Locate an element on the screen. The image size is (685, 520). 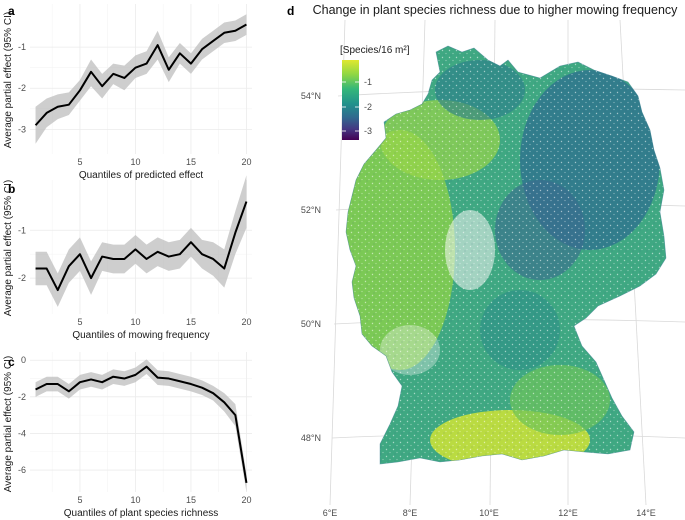
panel-a-xtick-label: 10 is located at coordinates (135, 162).